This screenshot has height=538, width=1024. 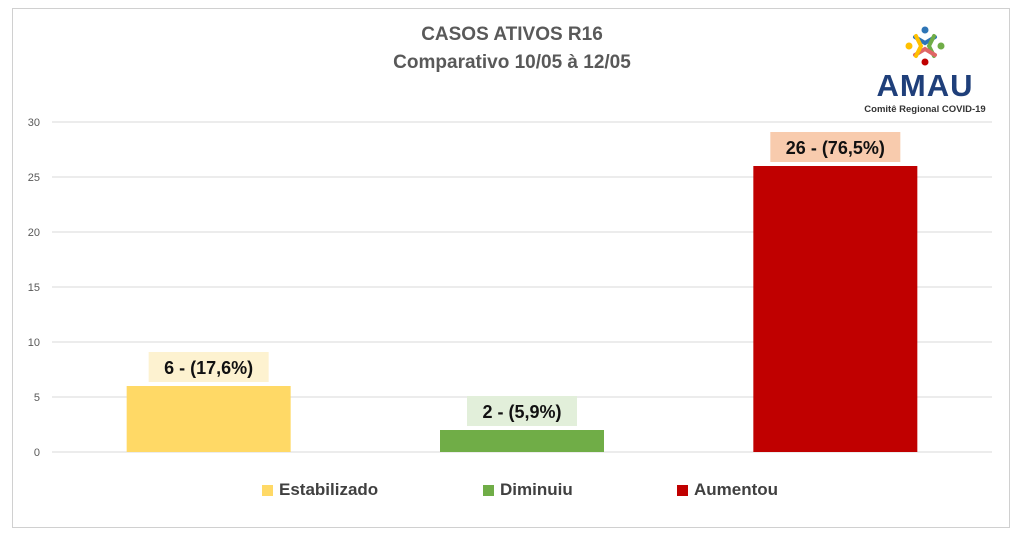 I want to click on legend-item-estabilizado: Estabilizado, so click(x=320, y=490).